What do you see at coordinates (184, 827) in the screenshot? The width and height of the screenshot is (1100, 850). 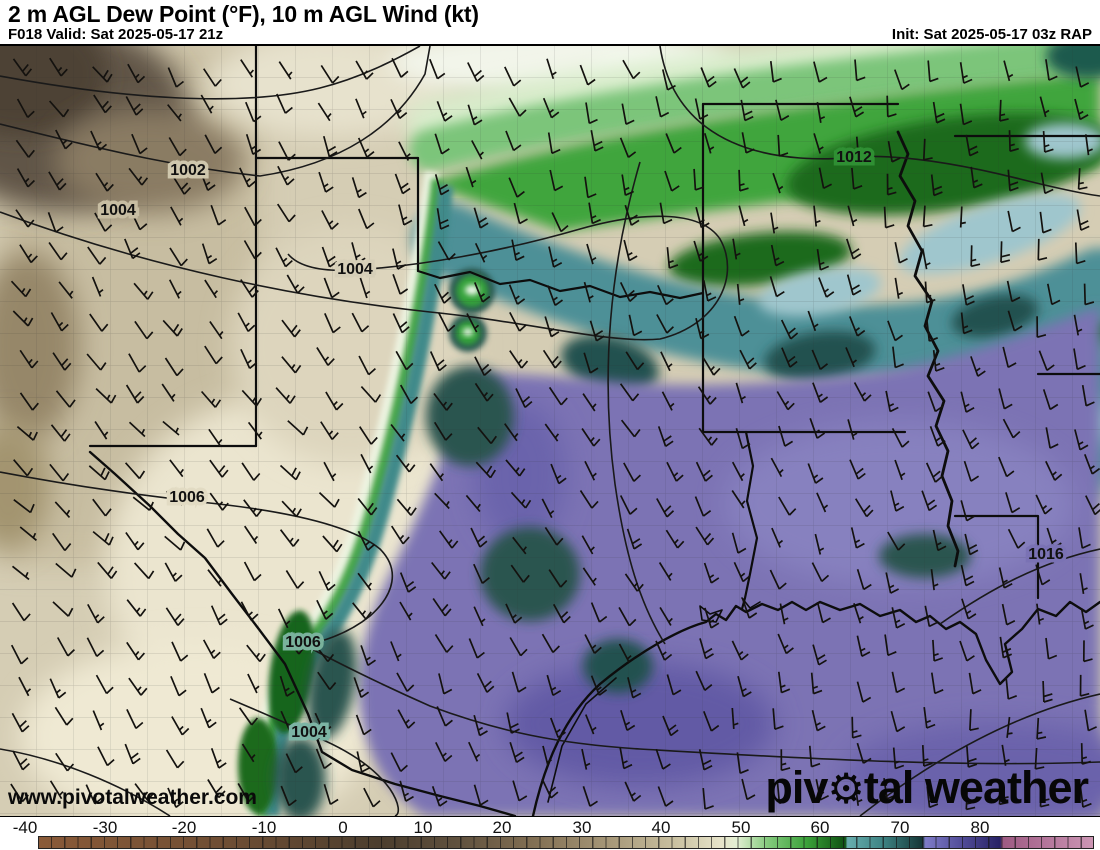 I see `colorbar-tick-label: -20` at bounding box center [184, 827].